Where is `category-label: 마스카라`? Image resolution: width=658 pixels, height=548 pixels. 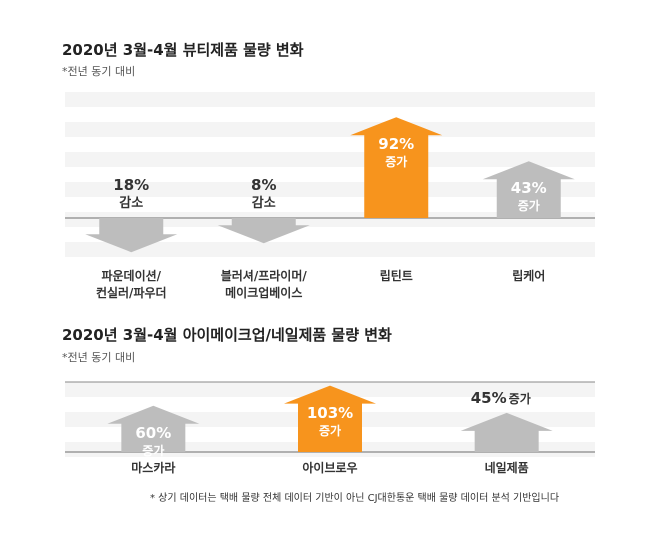 category-label: 마스카라 is located at coordinates (153, 468).